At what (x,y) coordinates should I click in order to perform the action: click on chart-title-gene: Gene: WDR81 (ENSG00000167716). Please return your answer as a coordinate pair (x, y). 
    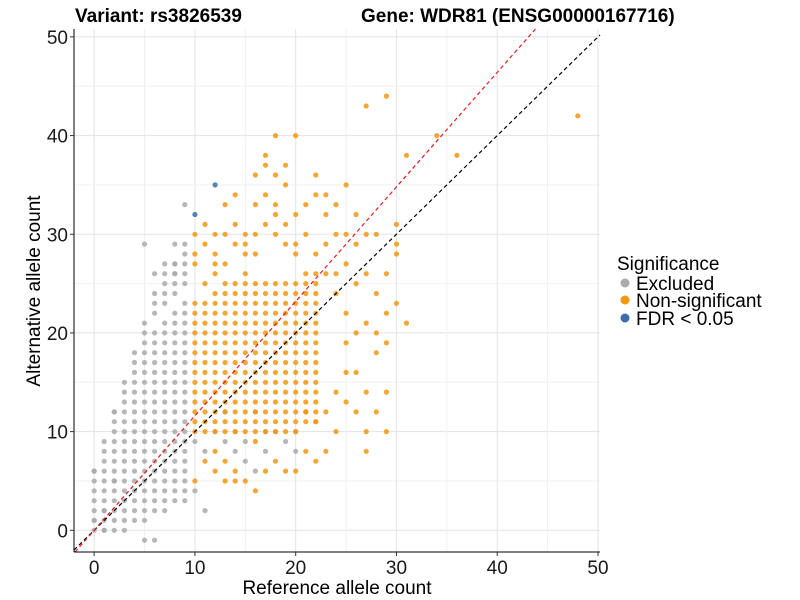
    Looking at the image, I should click on (518, 16).